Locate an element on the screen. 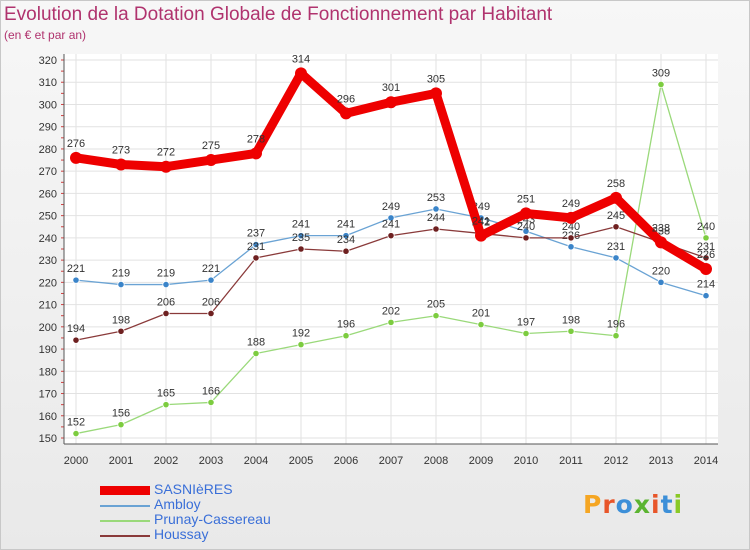 This screenshot has width=750, height=550. legend-swatch-houssay is located at coordinates (125, 536).